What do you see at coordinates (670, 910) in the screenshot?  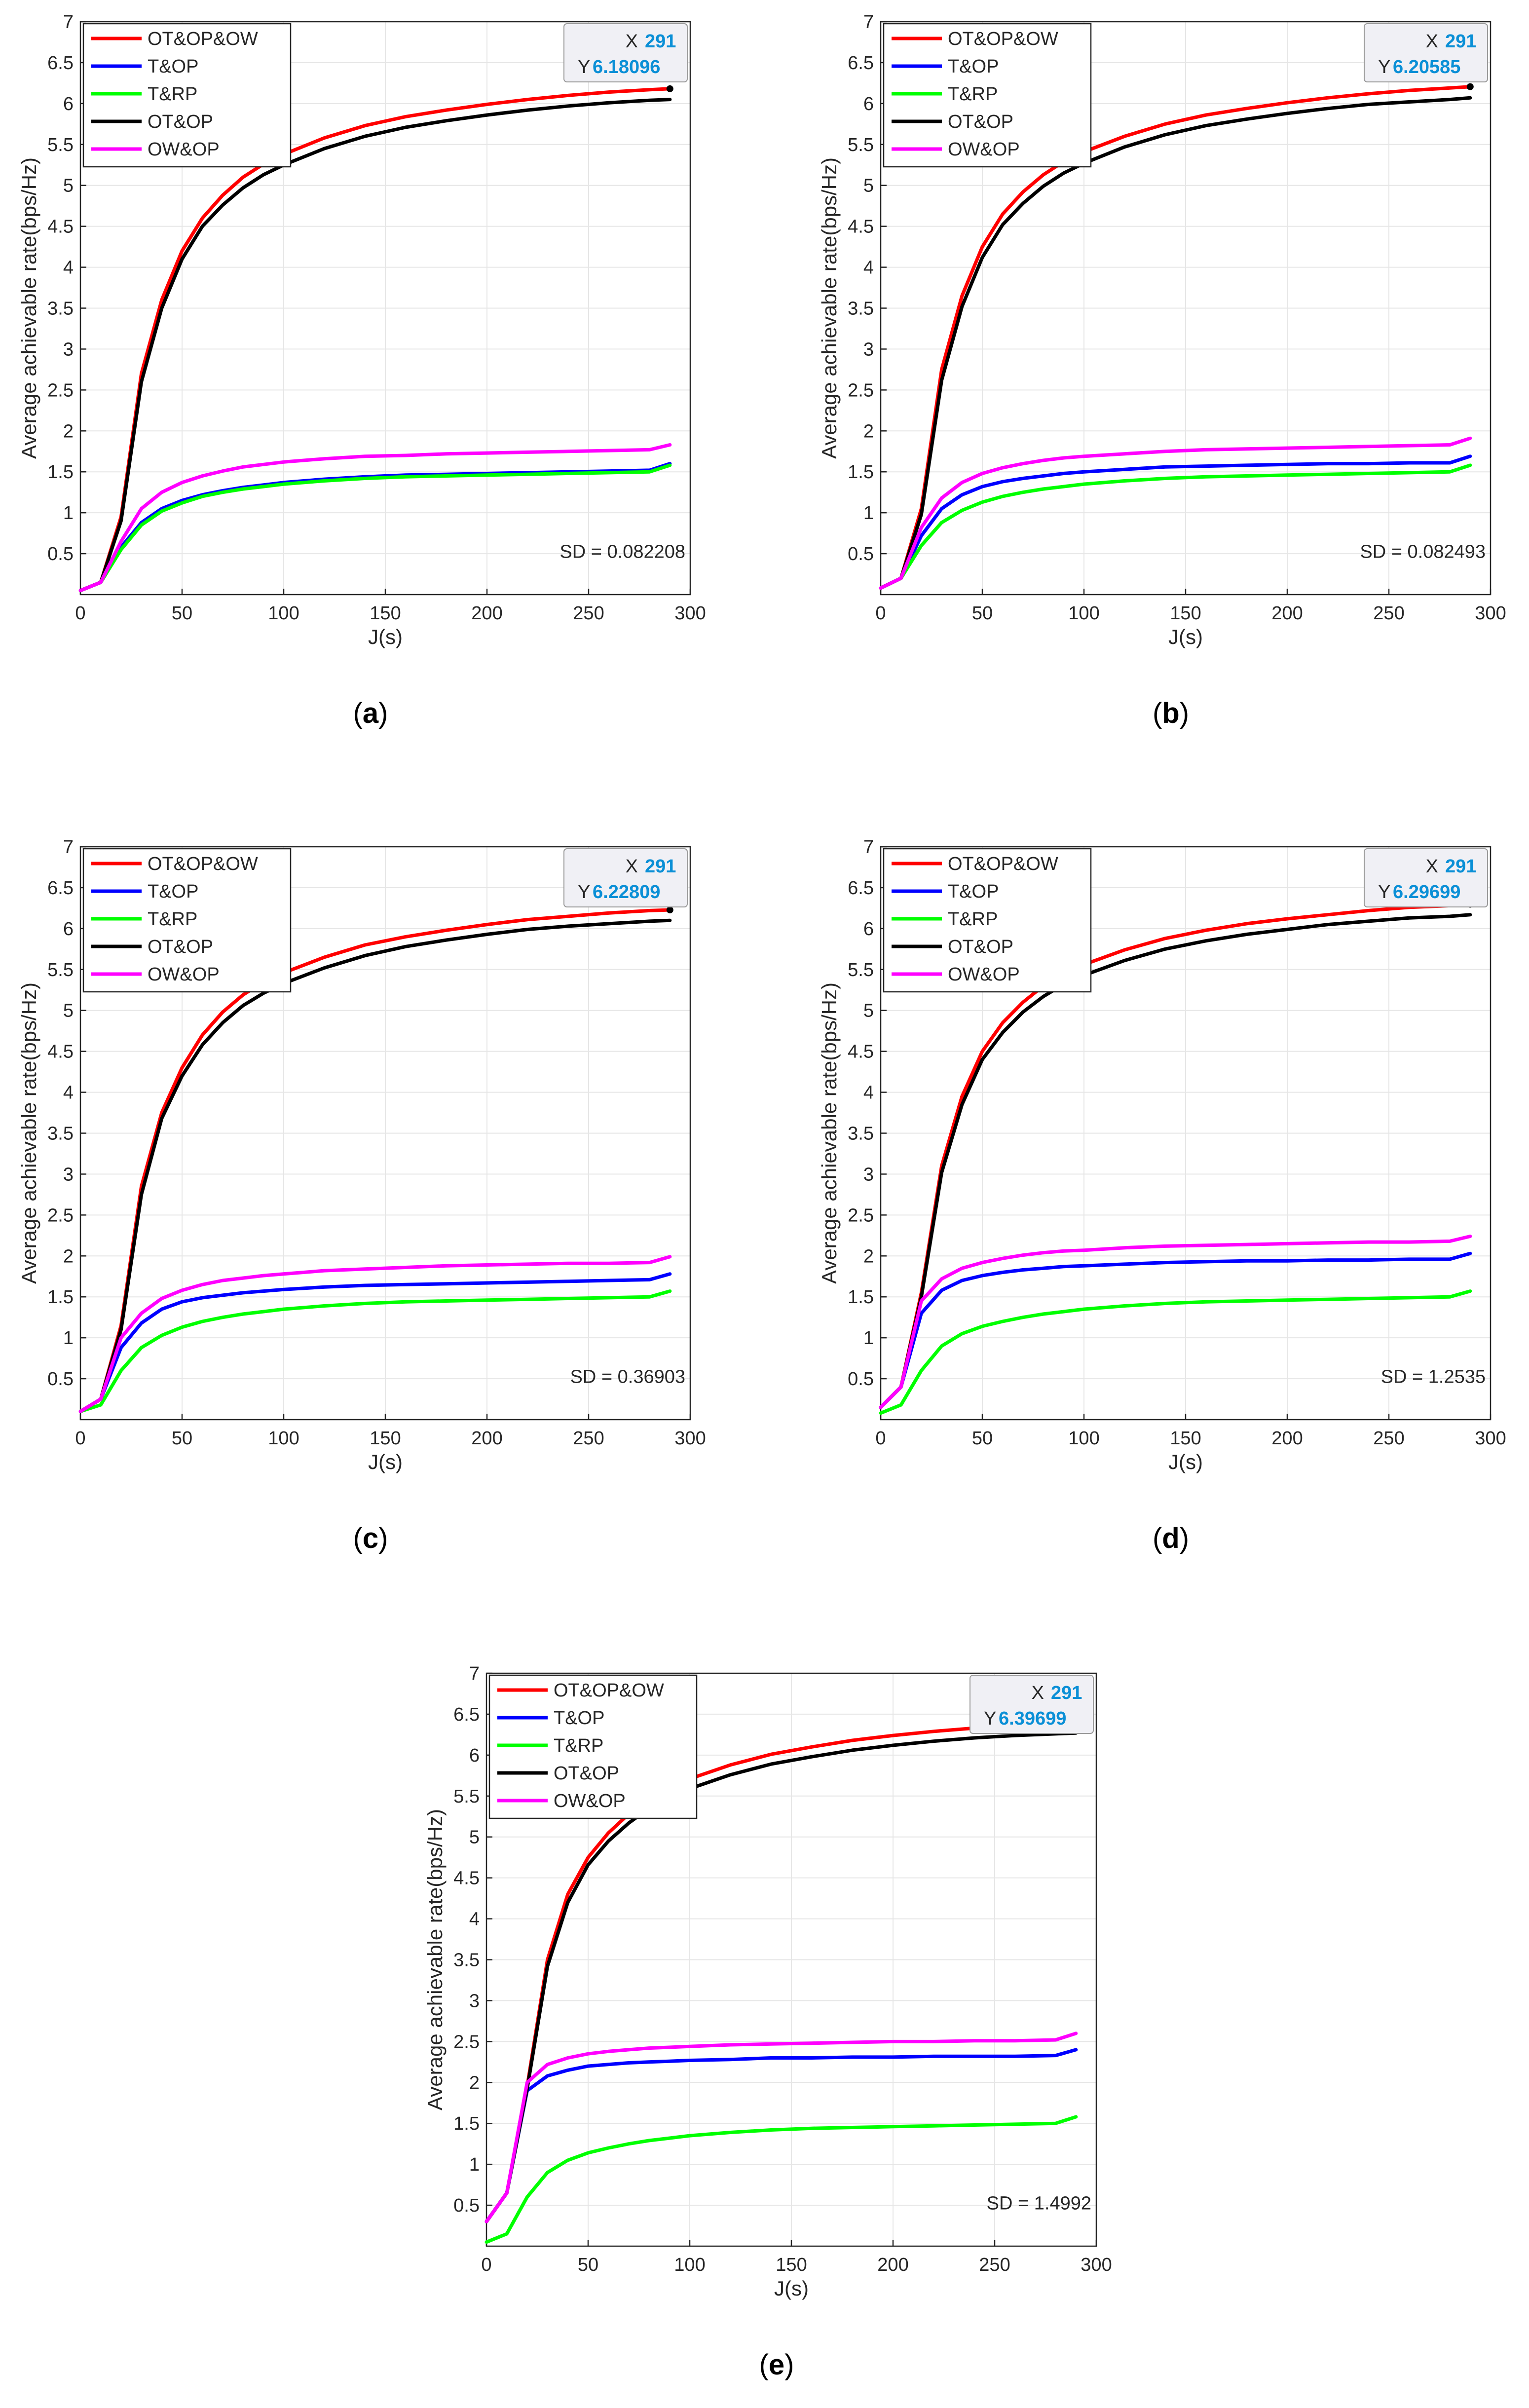 I see `datatip-marker` at bounding box center [670, 910].